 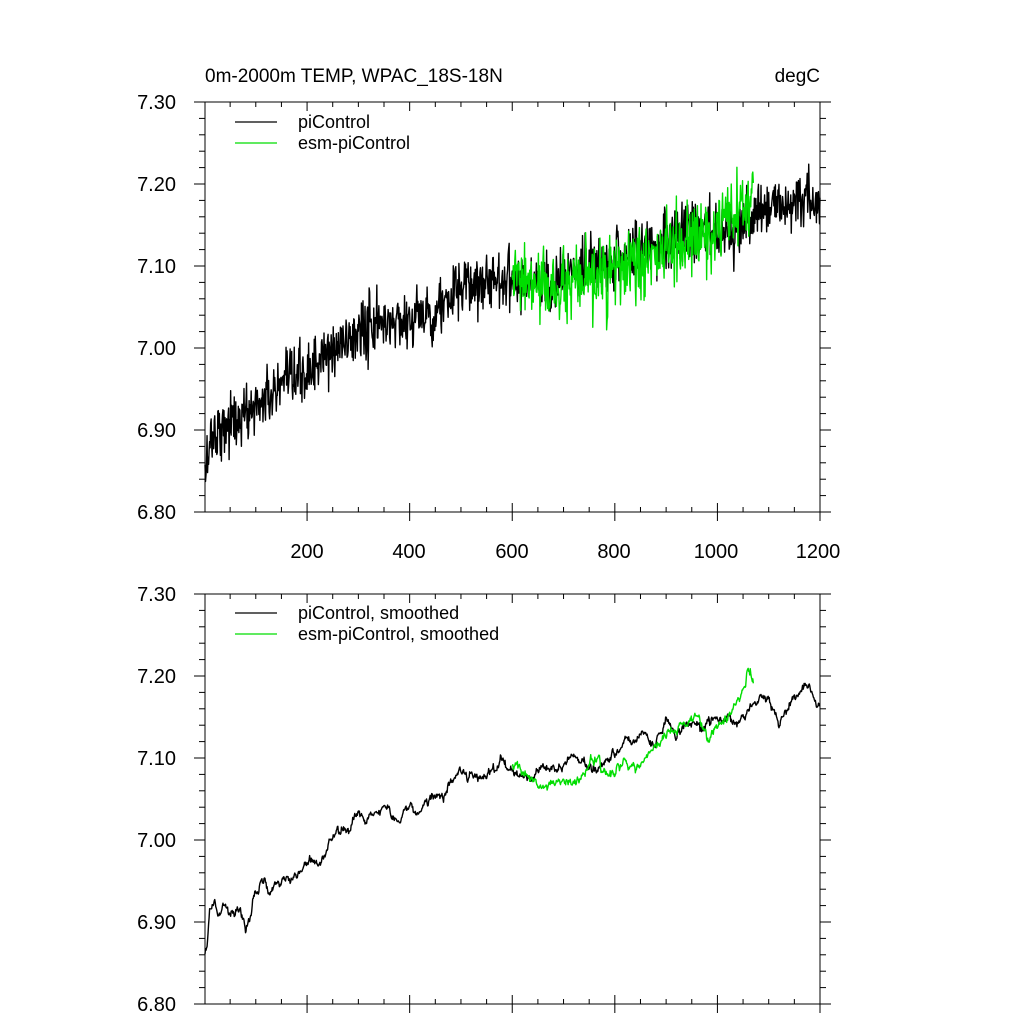 What do you see at coordinates (334, 122) in the screenshot?
I see `legend-label-picontrol: piControl` at bounding box center [334, 122].